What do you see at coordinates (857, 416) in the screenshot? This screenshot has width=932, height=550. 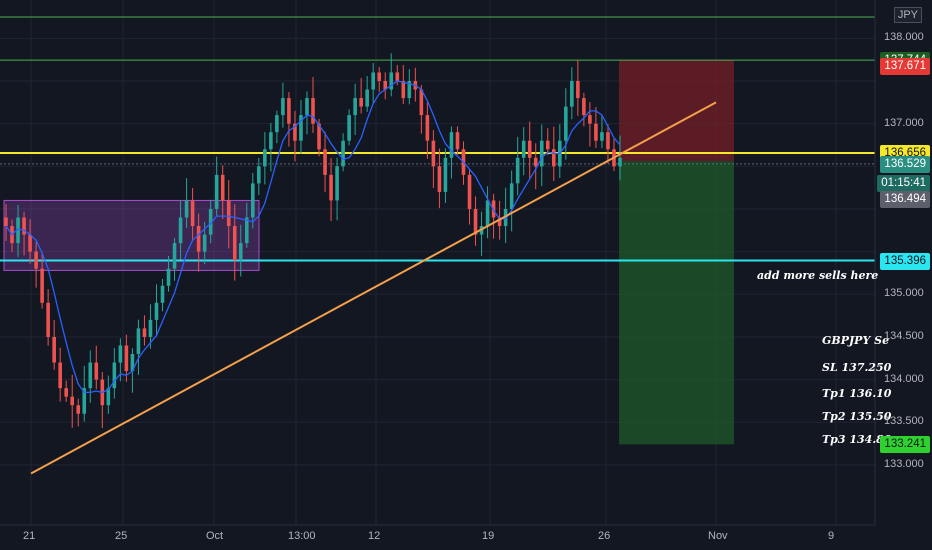 I see `tp2-label: Tp2 135.50` at bounding box center [857, 416].